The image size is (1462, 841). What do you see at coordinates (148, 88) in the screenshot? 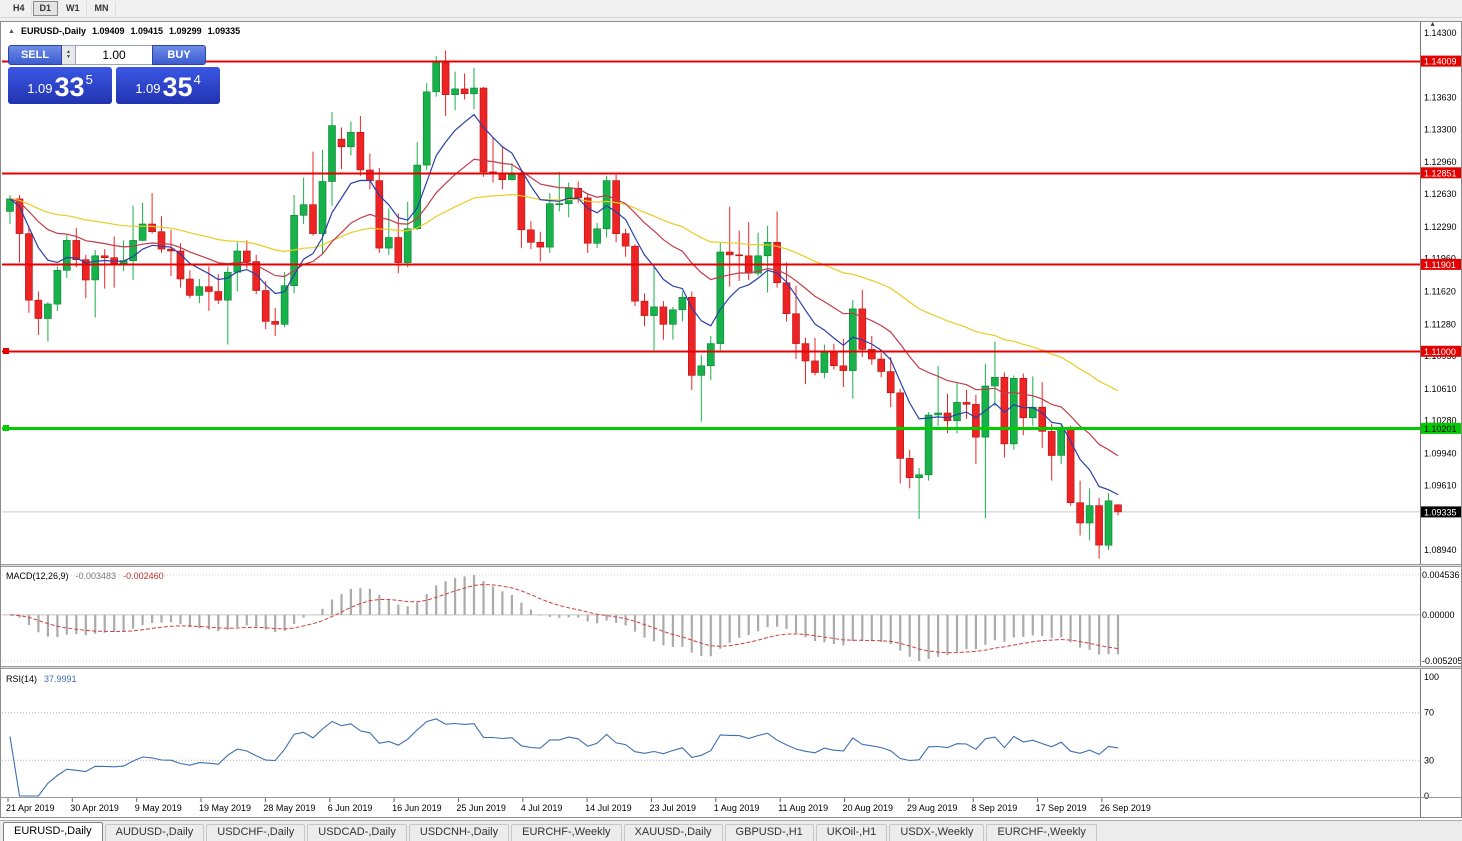
I see `buy-price-base: 1.09` at bounding box center [148, 88].